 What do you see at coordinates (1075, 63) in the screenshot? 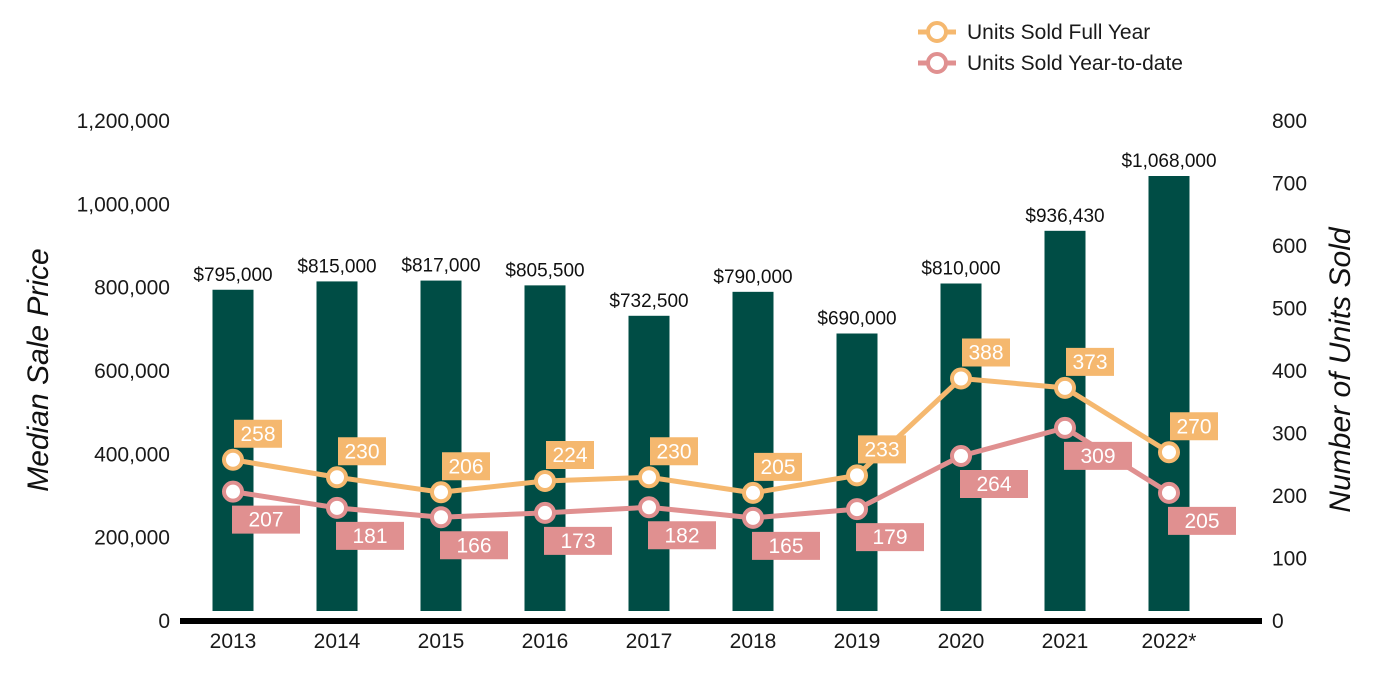
I see `legend-label: Units Sold Year-to-date` at bounding box center [1075, 63].